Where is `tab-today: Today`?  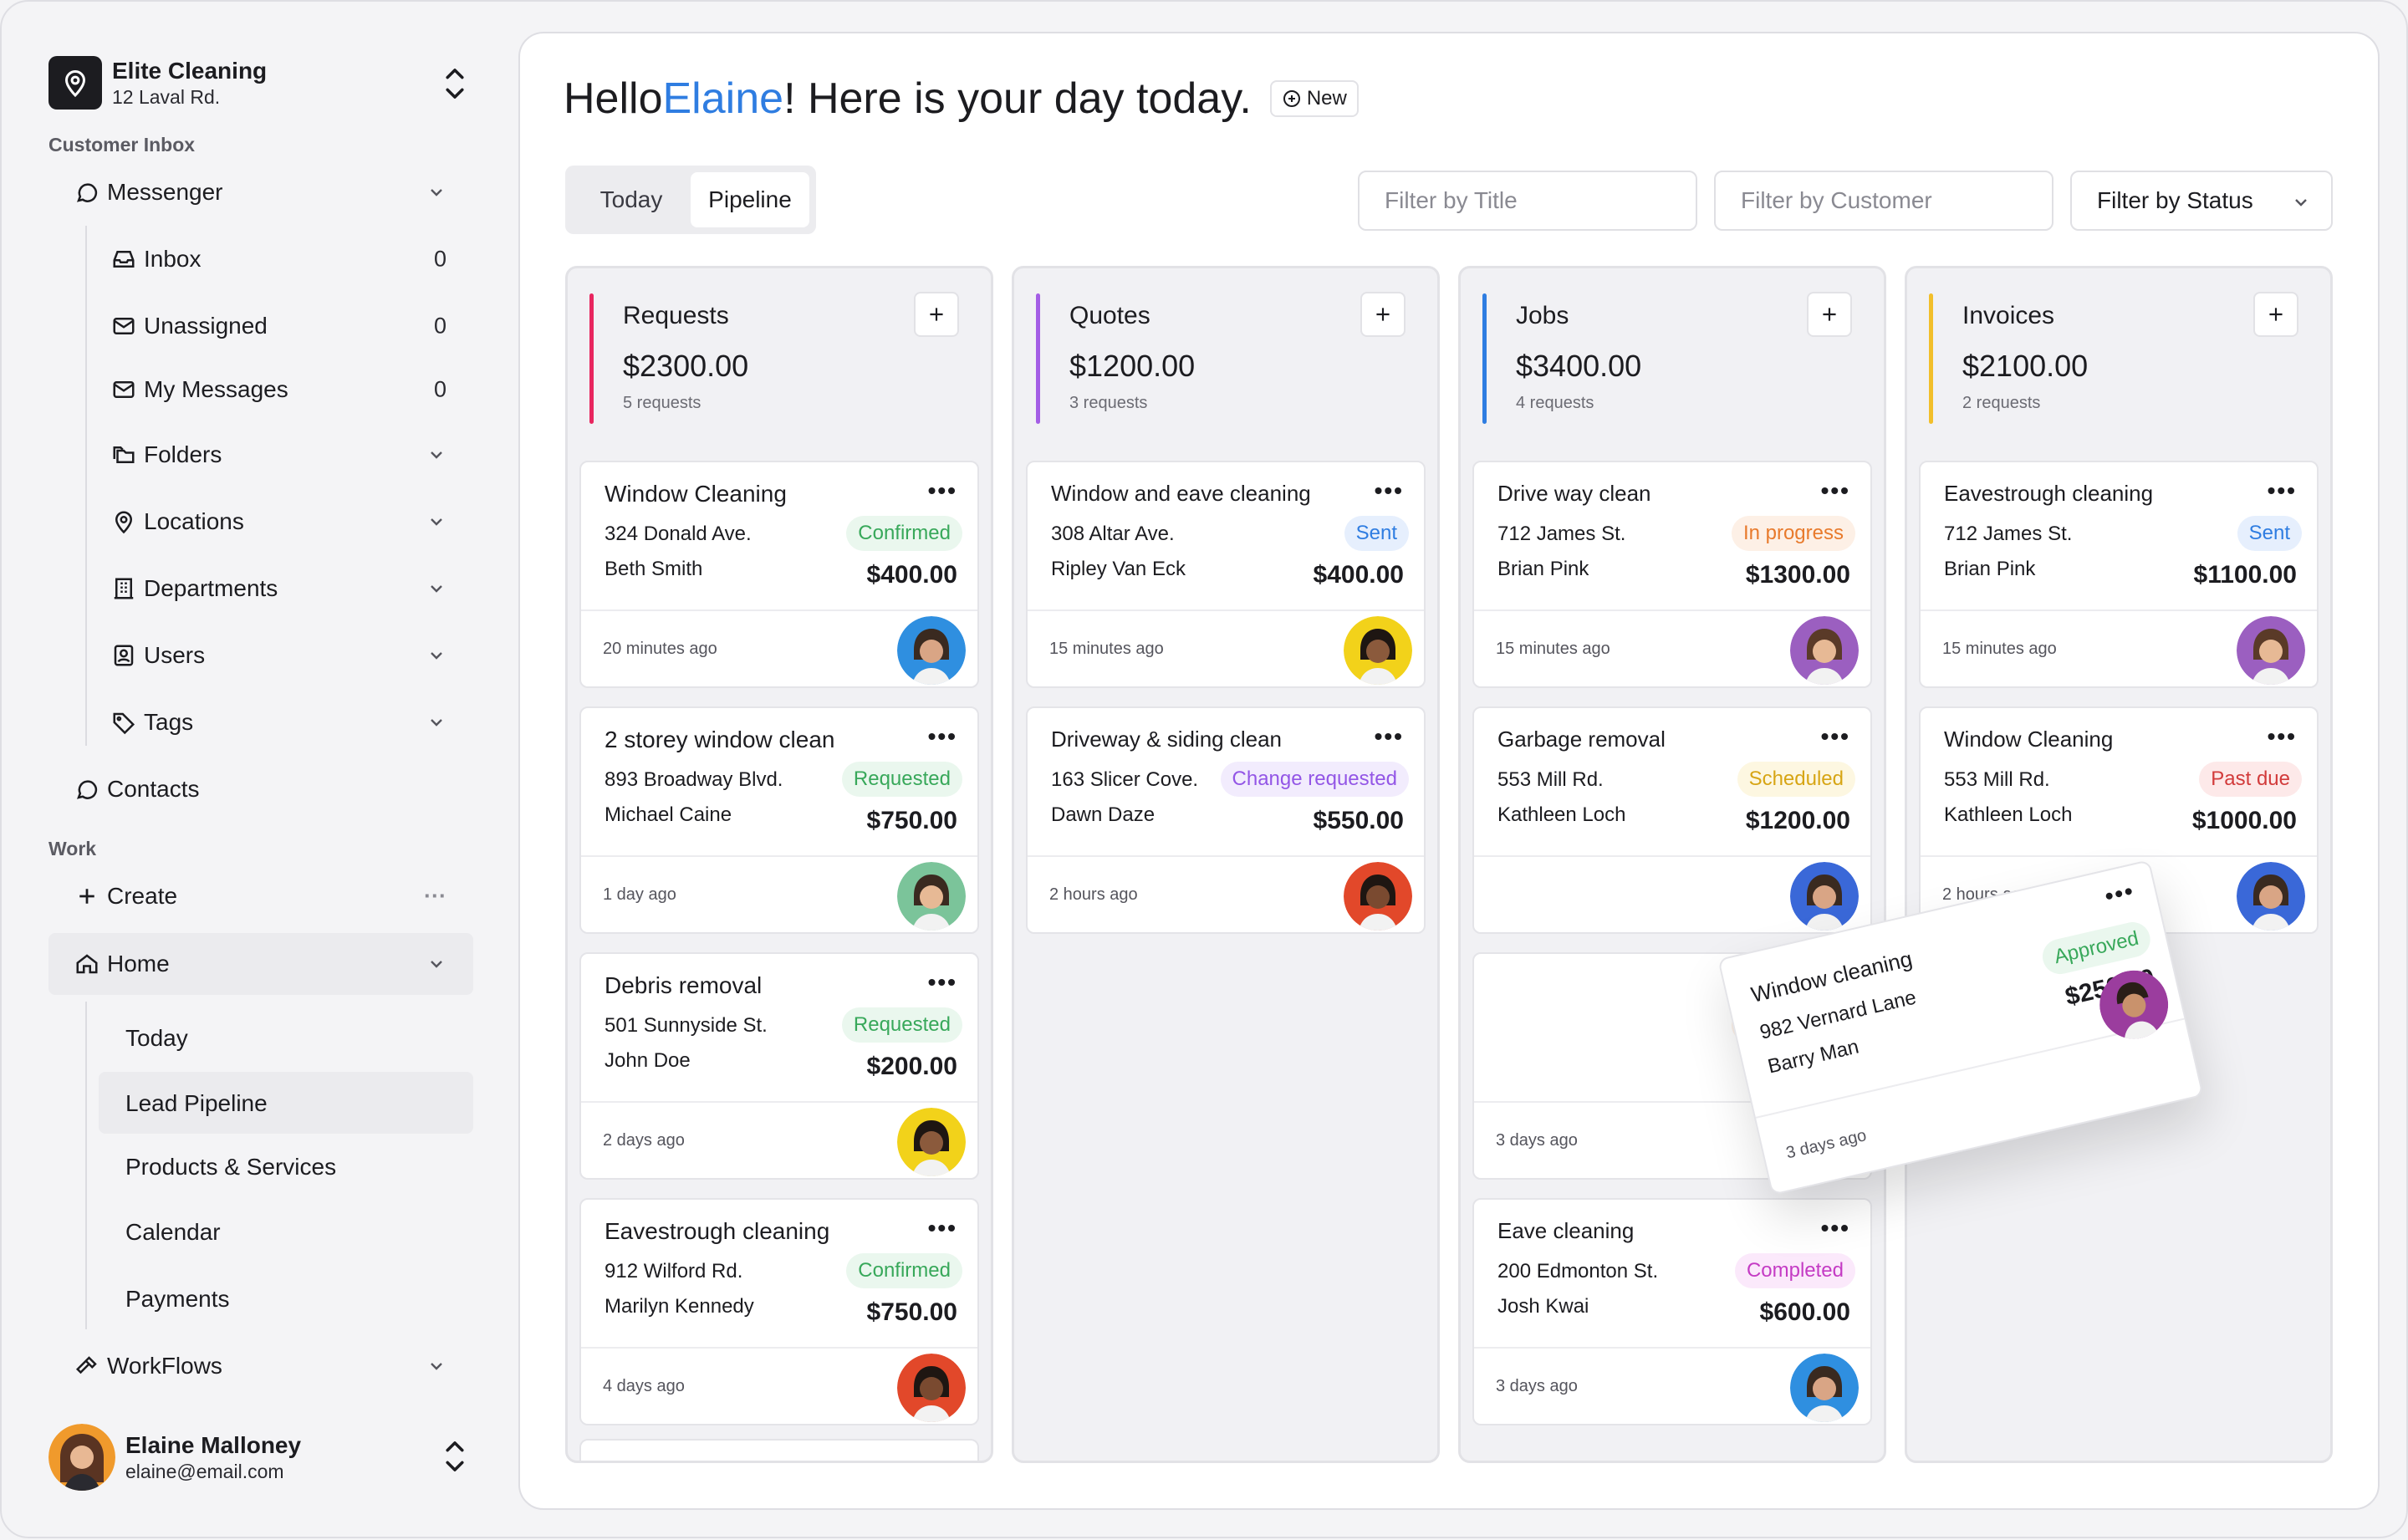
tab-today: Today is located at coordinates (631, 199).